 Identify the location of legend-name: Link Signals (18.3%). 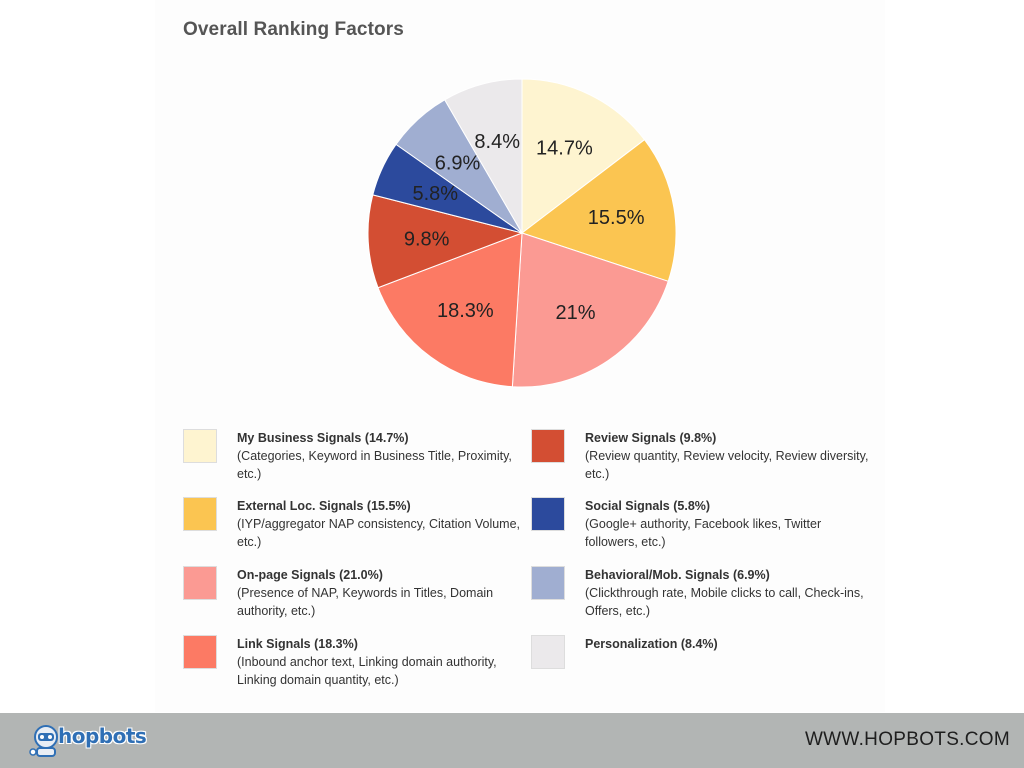
(297, 644).